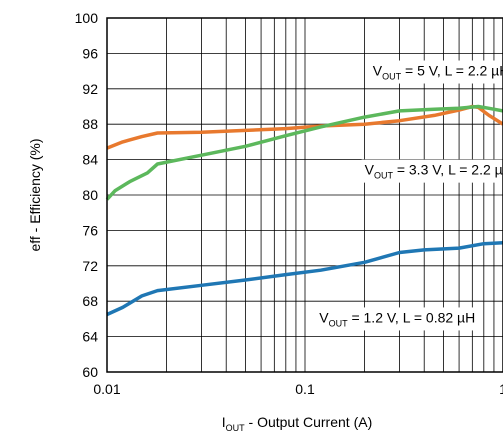 This screenshot has height=436, width=503. What do you see at coordinates (236, 428) in the screenshot?
I see `x-axis-label-sub: OUT` at bounding box center [236, 428].